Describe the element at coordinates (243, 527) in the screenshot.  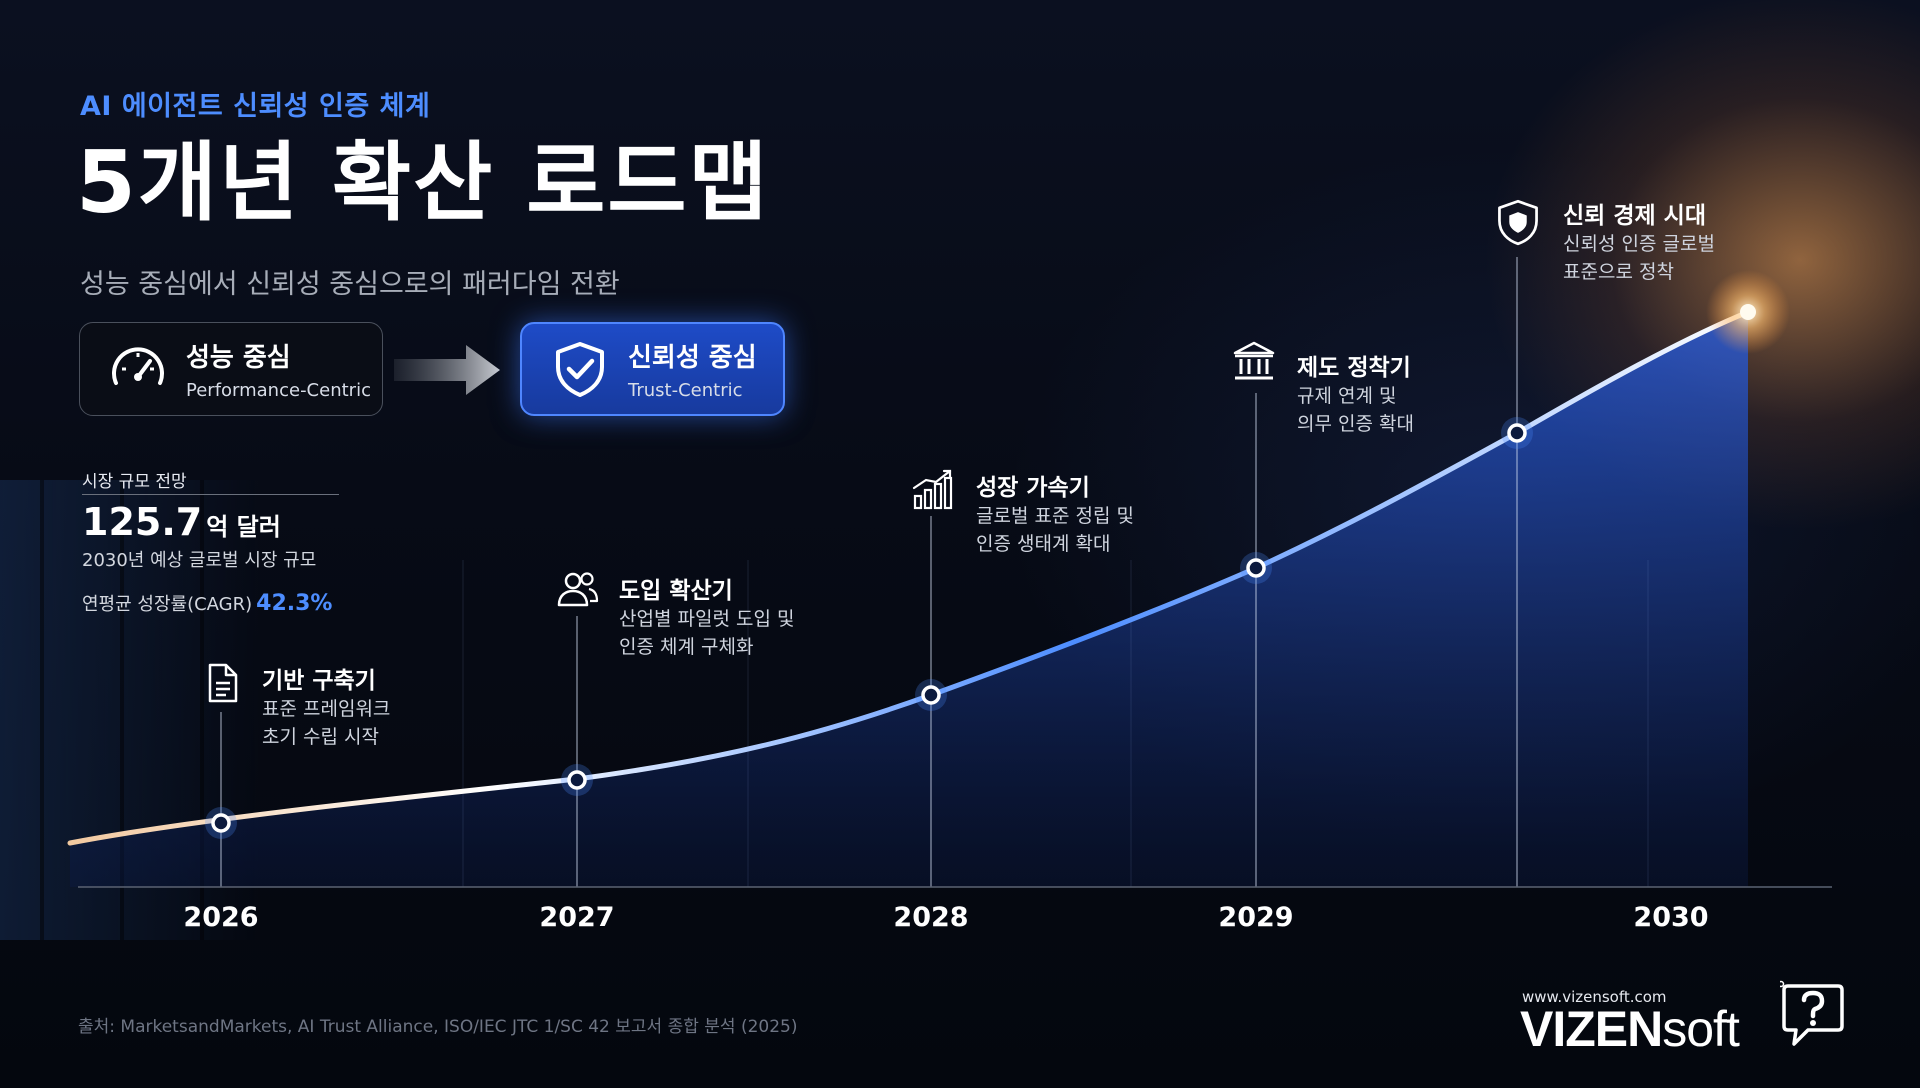
I see `market-unit: 억 달러` at that location.